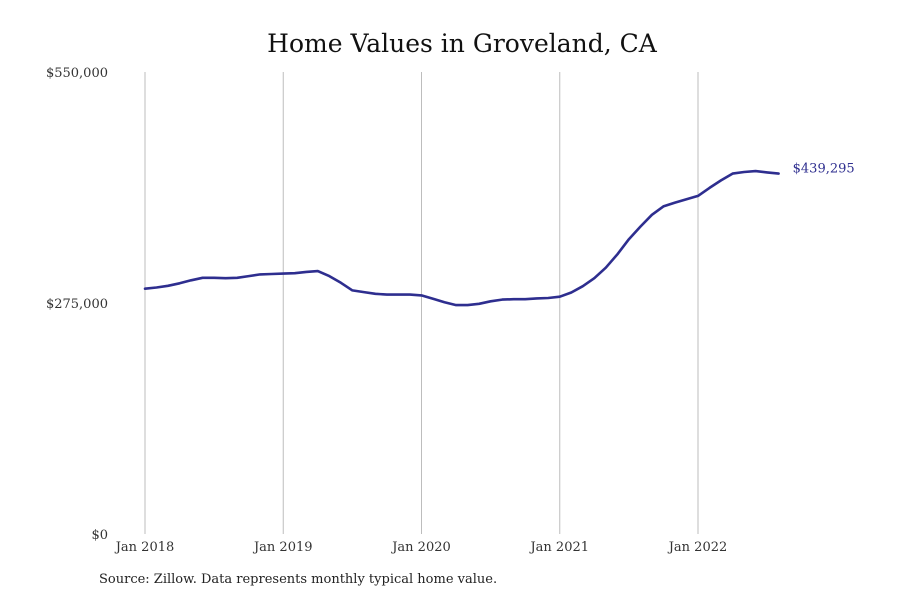 The image size is (900, 600). I want to click on x-axis-ticks: Jan 2018 Jan 2019 Jan 2020 Jan 2021 Jan 2022, so click(421, 547).